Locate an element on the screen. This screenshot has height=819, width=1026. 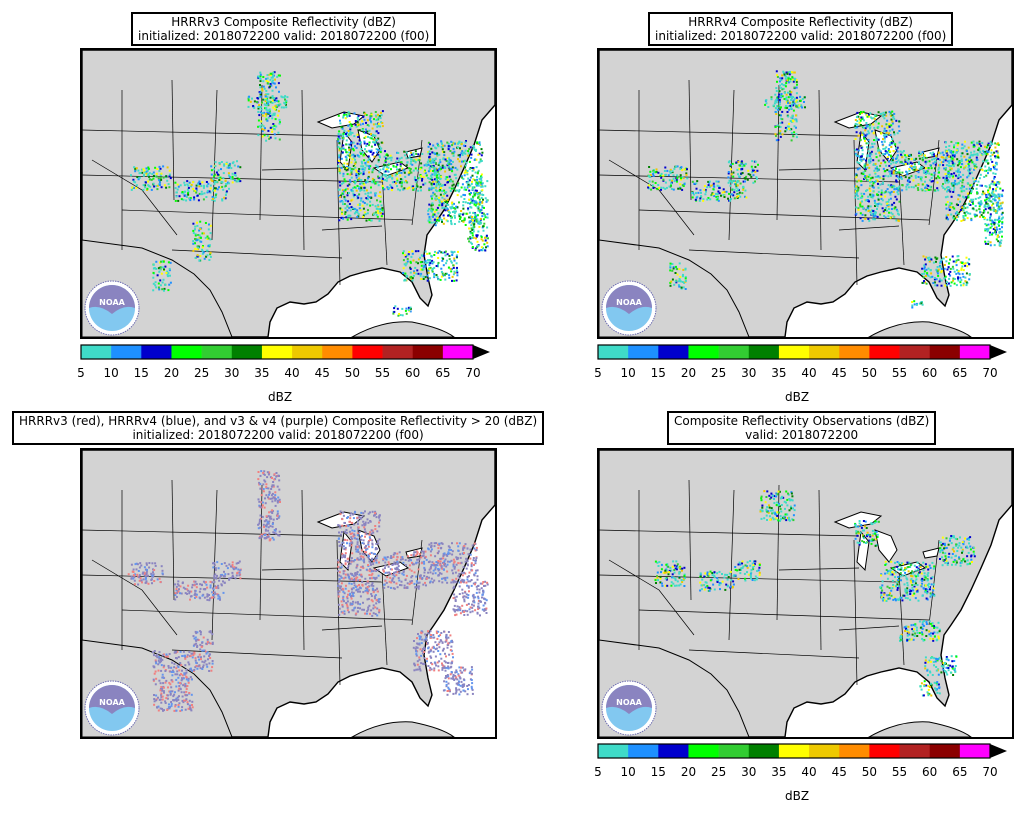
map-hrrrv3: NOAA is located at coordinates (288, 193).